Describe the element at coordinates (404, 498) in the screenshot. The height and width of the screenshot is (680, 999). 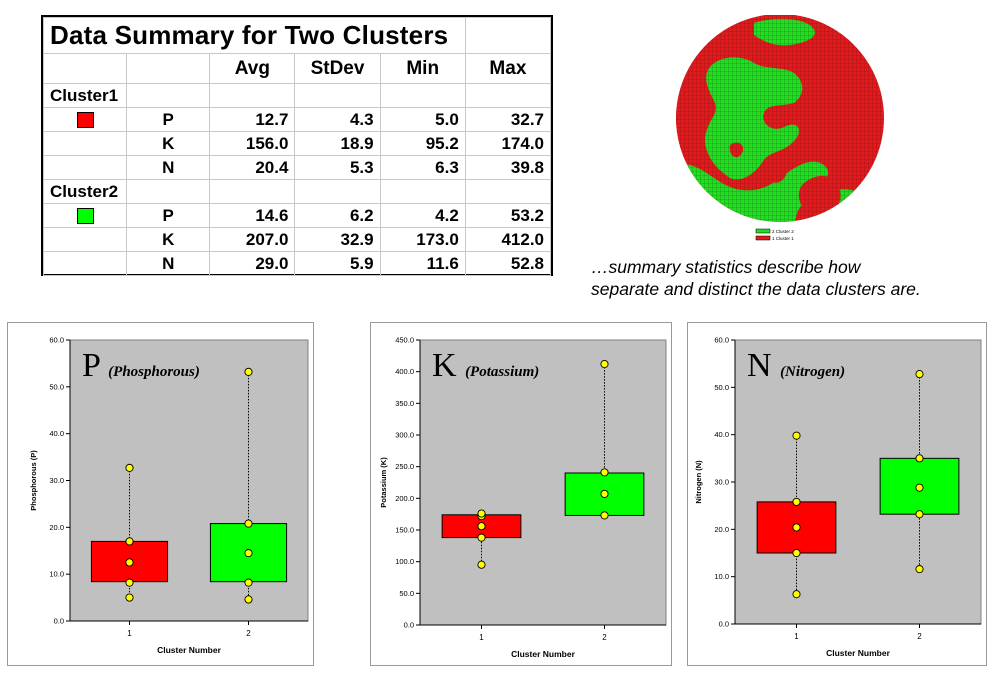
I see `y-tick-label: 200.0` at that location.